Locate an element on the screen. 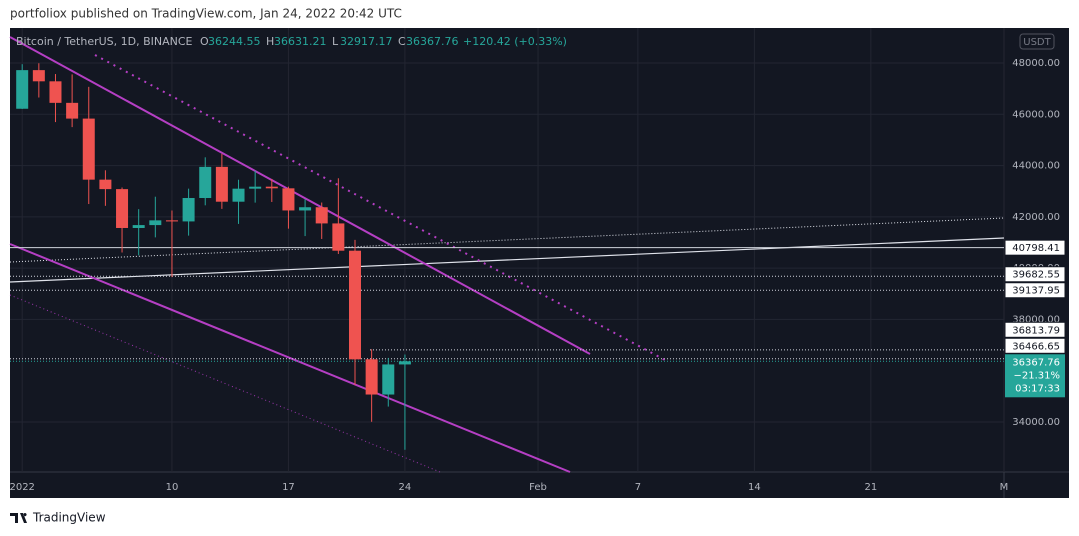 Image resolution: width=1079 pixels, height=536 pixels. last-price-bg is located at coordinates (1035, 376).